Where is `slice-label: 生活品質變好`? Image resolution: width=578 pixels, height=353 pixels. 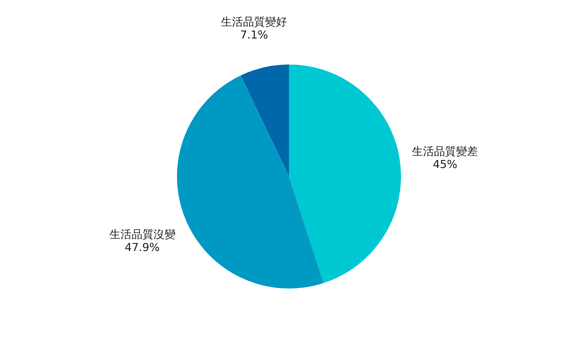
slice-label: 生活品質變好 is located at coordinates (254, 21).